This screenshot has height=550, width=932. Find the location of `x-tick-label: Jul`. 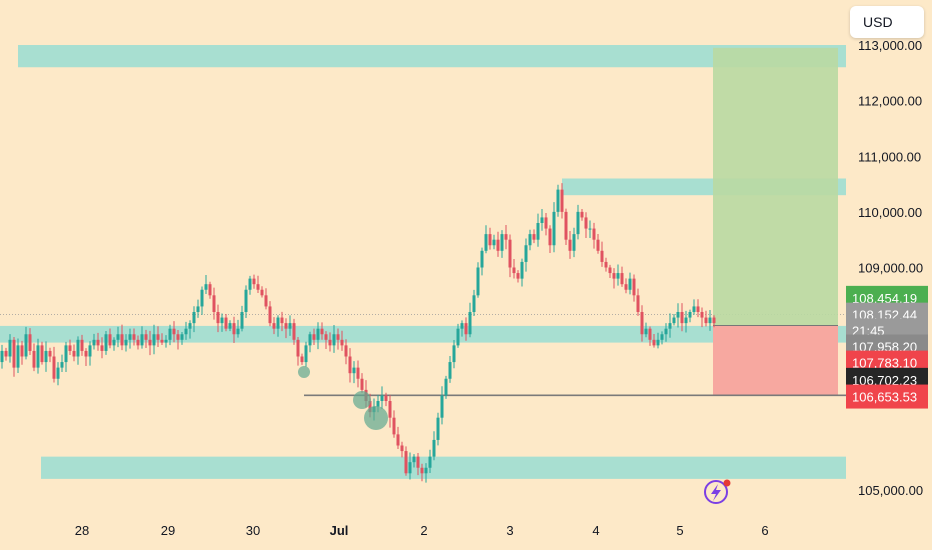

x-tick-label: Jul is located at coordinates (339, 530).